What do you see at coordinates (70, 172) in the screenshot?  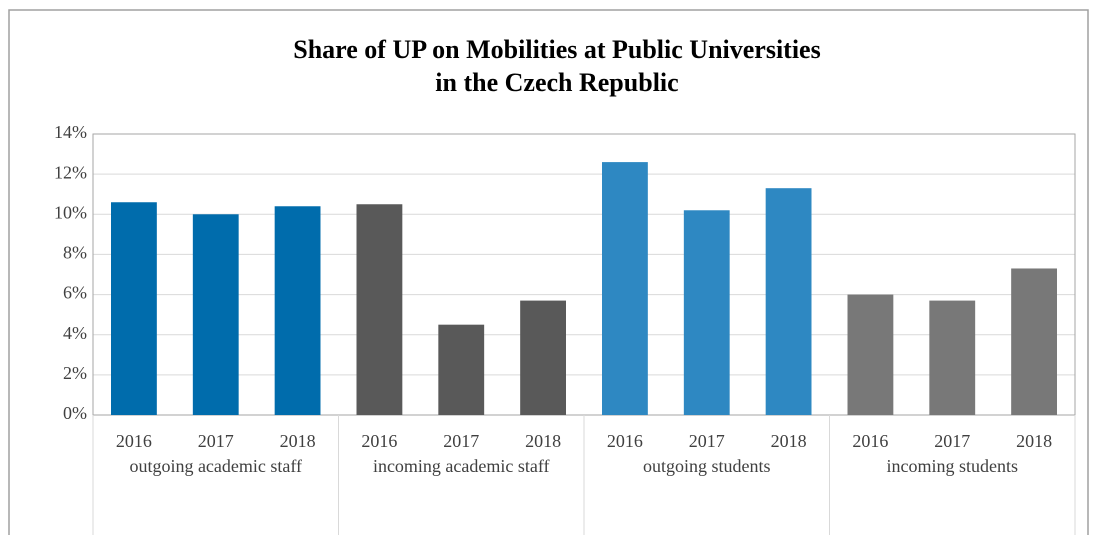 I see `y-tick-label: 12%` at bounding box center [70, 172].